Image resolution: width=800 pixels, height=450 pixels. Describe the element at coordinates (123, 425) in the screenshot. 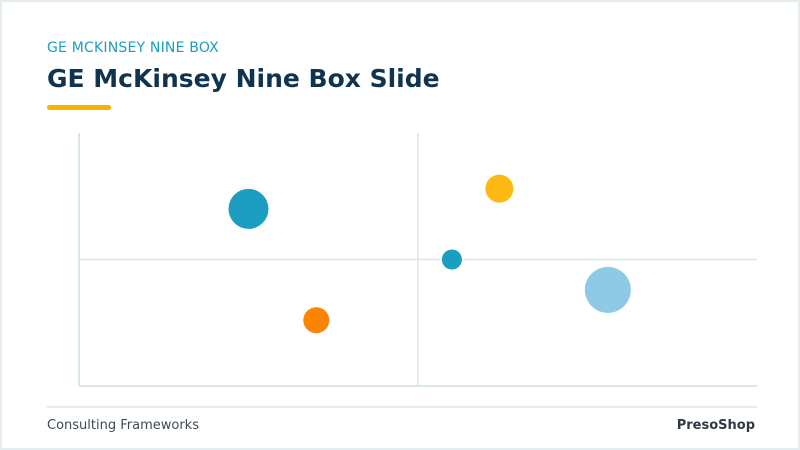

I see `footer-left-text: Consulting Frameworks` at that location.